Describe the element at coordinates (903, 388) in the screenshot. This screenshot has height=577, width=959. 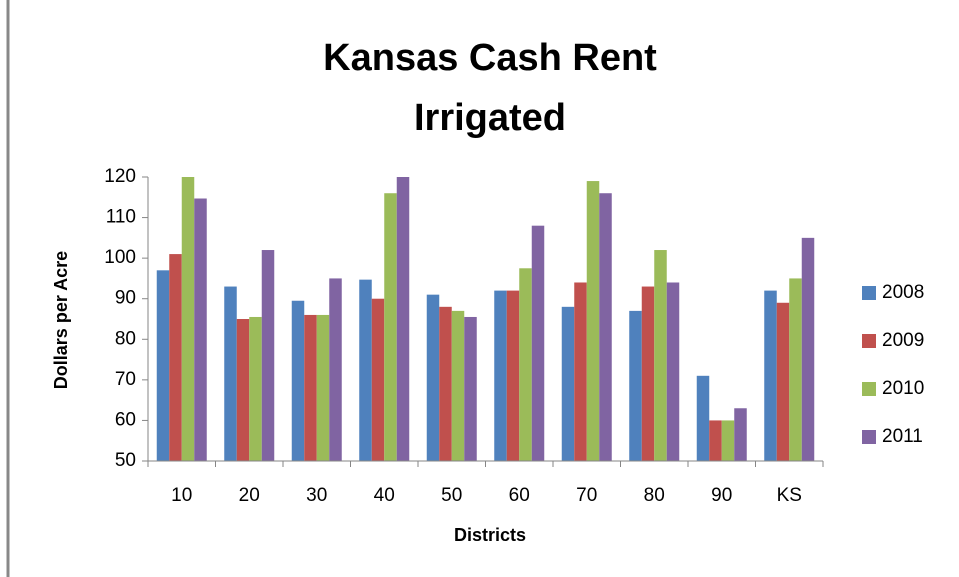
I see `legend-label: 2010` at that location.